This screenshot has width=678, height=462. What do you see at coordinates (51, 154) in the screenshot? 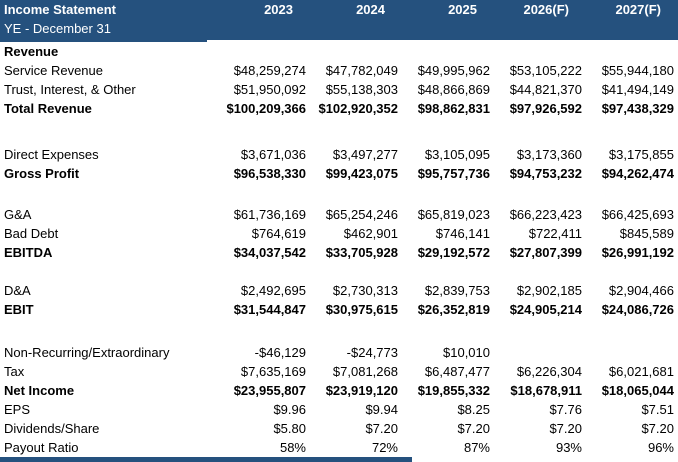
I see `row-label: Direct Expenses` at bounding box center [51, 154].